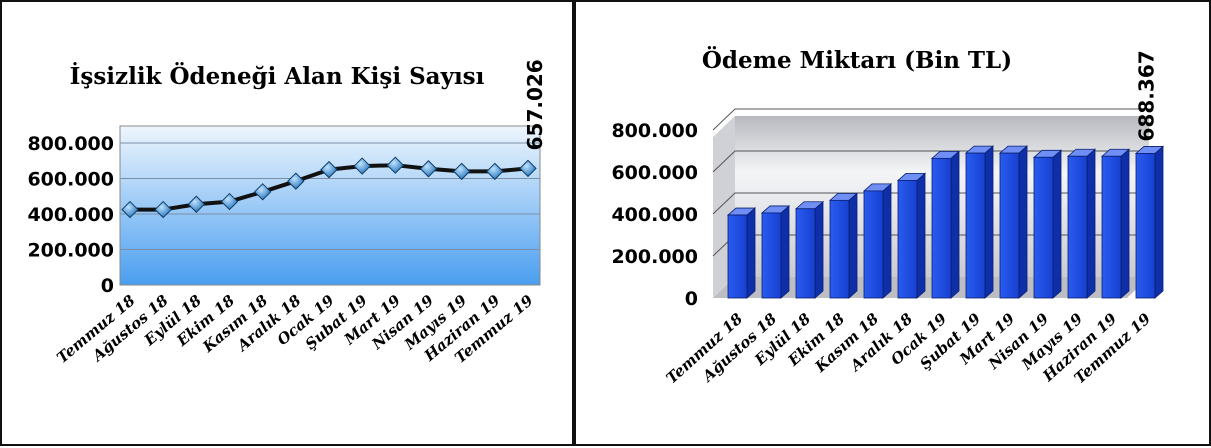 The height and width of the screenshot is (448, 1211). Describe the element at coordinates (277, 76) in the screenshot. I see `chart-title: İşsizlik Ödeneği Alan Kişi Sayısı` at that location.